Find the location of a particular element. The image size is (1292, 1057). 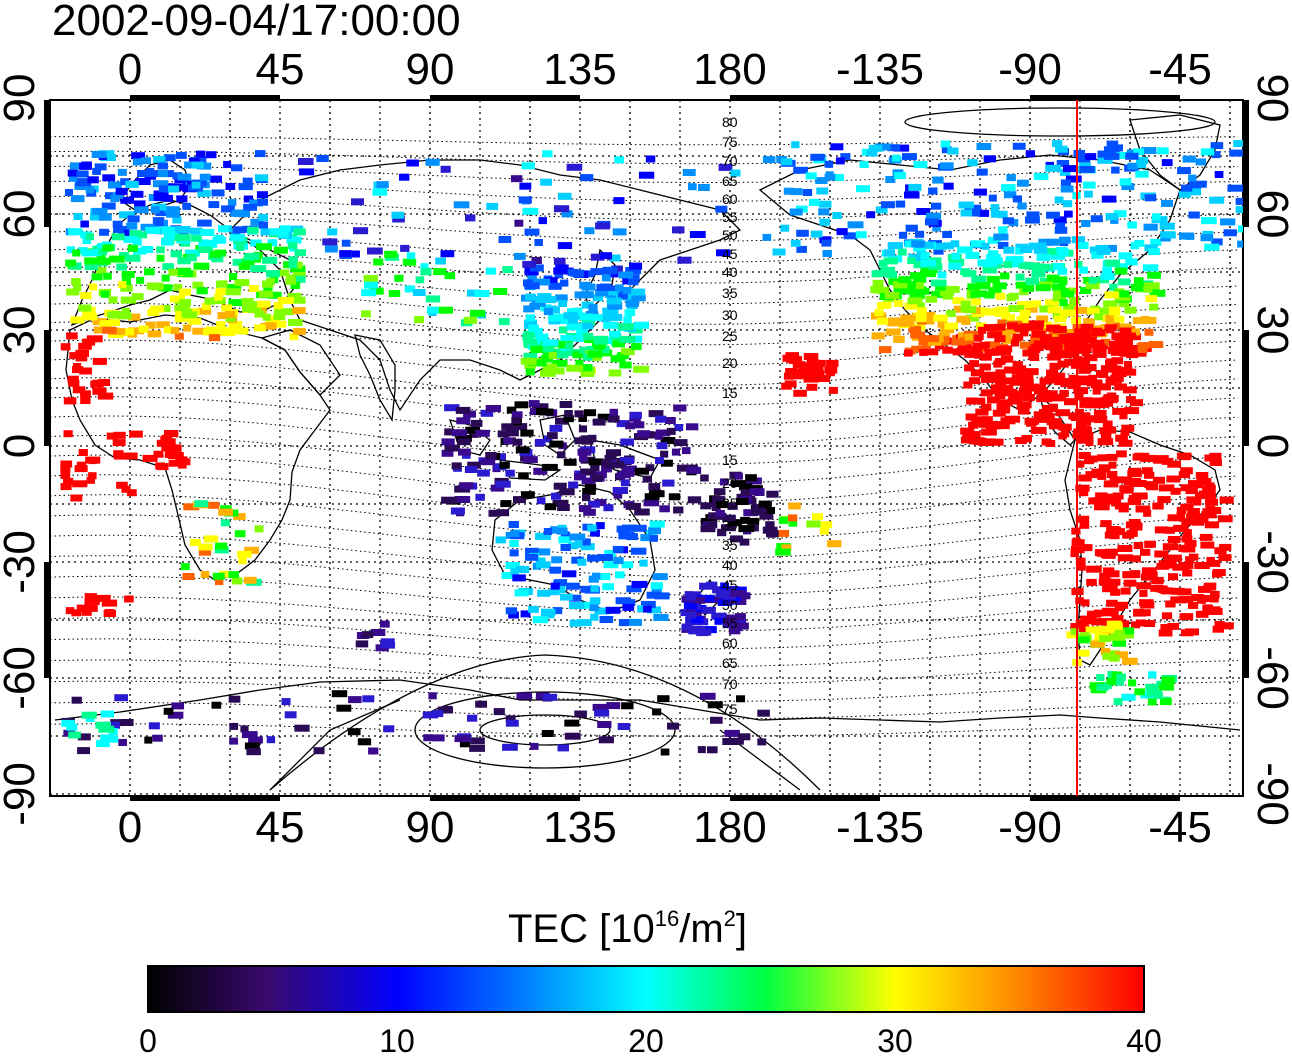

top-lon-label: -135 is located at coordinates (880, 69).